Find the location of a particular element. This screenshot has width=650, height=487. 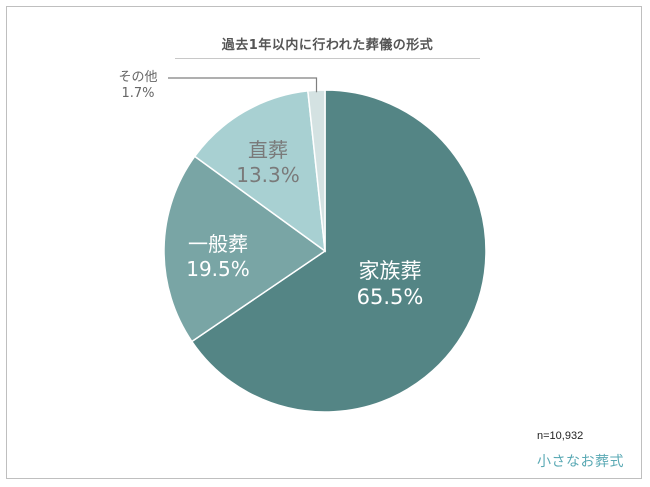

slice-label-ippanso: 一般葬 19.5% is located at coordinates (218, 257).